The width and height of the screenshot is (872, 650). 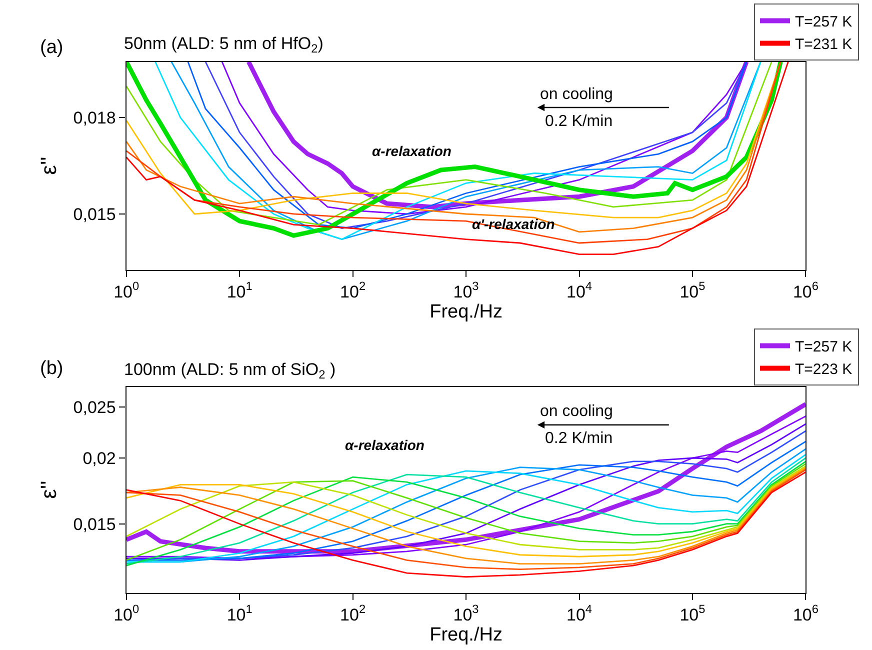 I want to click on chart-title: 100nm (ALD: 5 nm of SiO$_{2}$ ), so click(x=230, y=371).